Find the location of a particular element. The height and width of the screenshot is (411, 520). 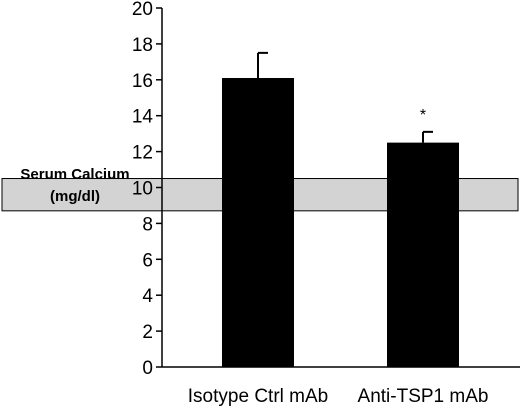

y-tick-label: 0 is located at coordinates (147, 368).